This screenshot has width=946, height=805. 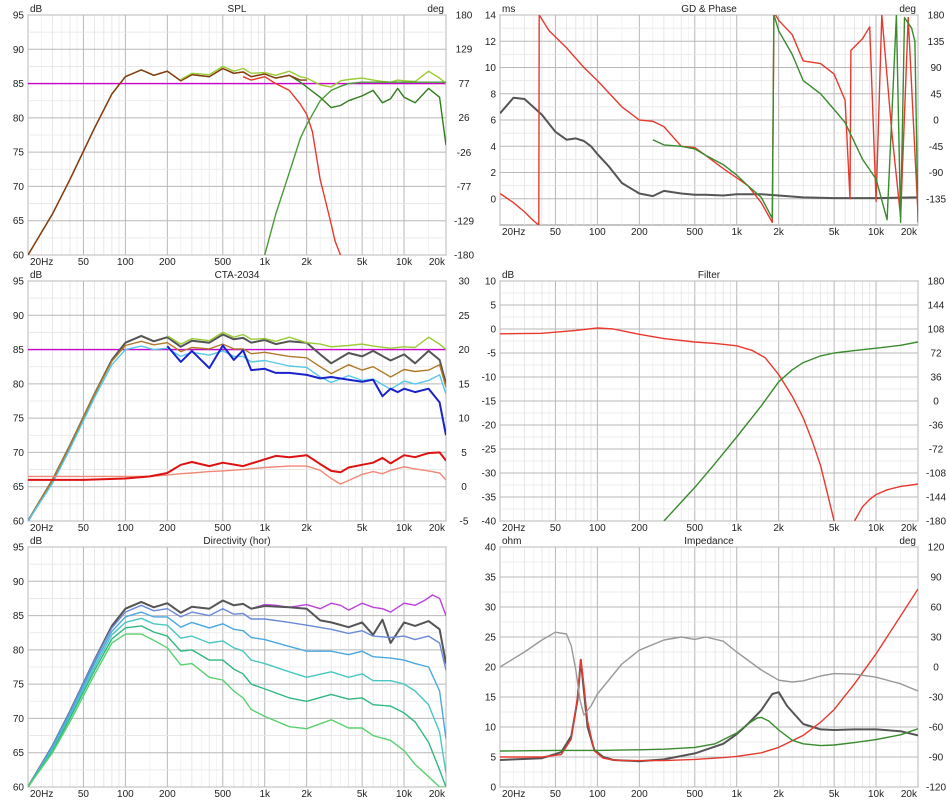 What do you see at coordinates (491, 282) in the screenshot?
I see `filter-y-tick-label: 10` at bounding box center [491, 282].